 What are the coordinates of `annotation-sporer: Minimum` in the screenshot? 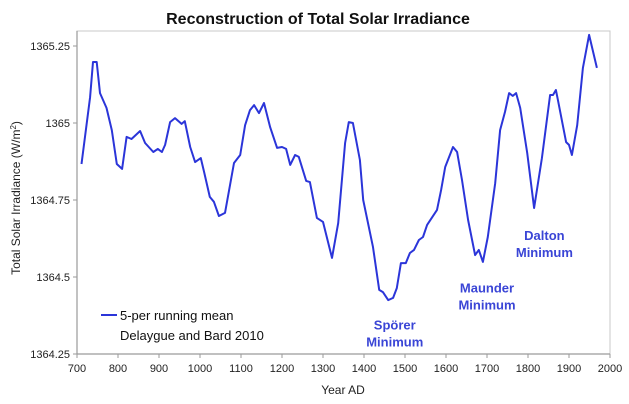 It's located at (394, 341).